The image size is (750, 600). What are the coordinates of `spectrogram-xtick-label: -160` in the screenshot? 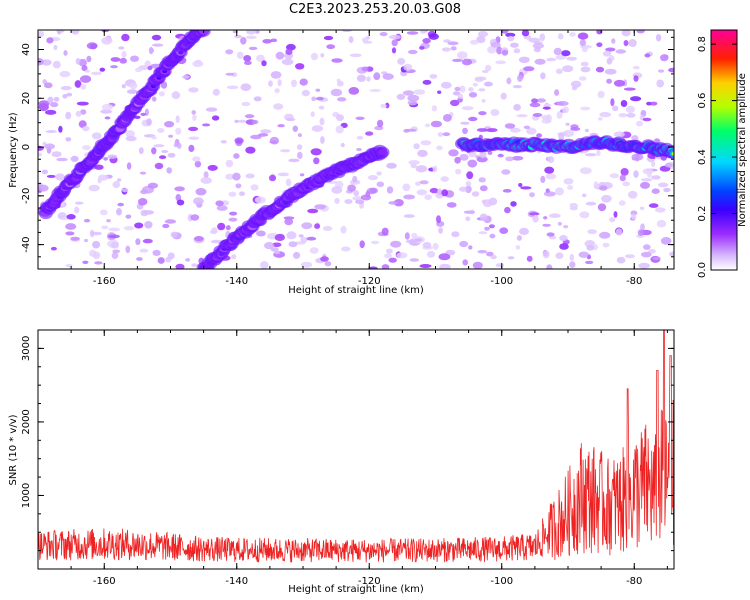 It's located at (104, 281).